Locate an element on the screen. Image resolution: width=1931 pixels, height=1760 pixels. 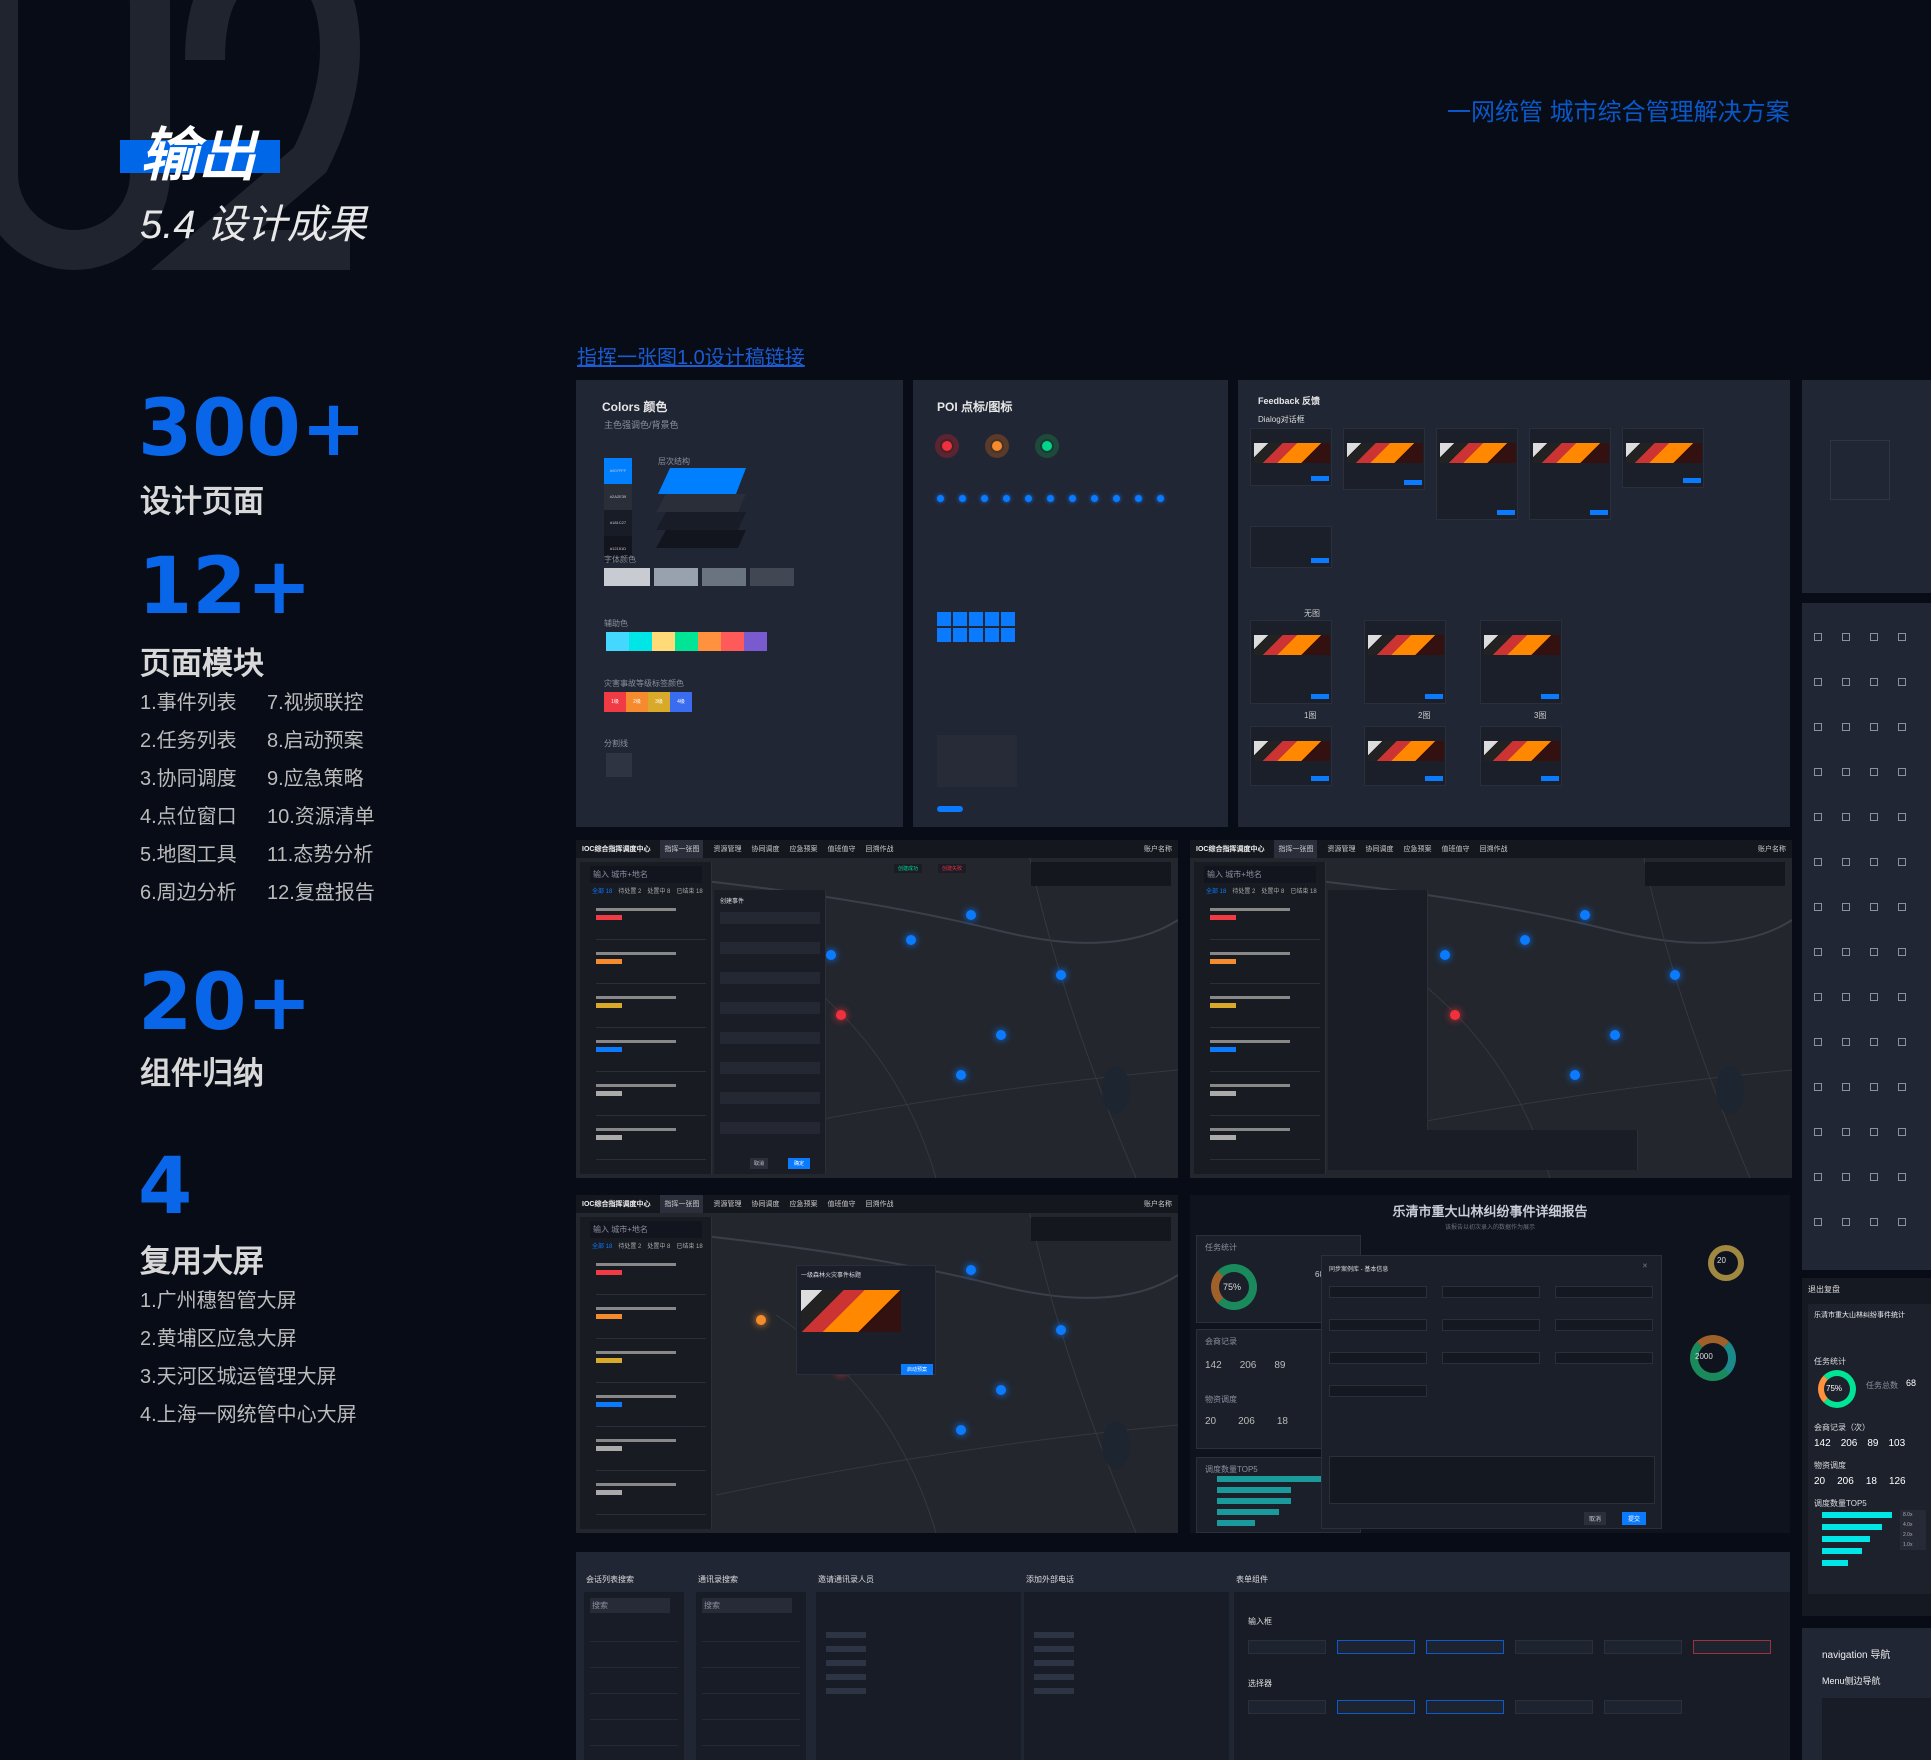
speed-option: 2.0x is located at coordinates (1908, 1535).